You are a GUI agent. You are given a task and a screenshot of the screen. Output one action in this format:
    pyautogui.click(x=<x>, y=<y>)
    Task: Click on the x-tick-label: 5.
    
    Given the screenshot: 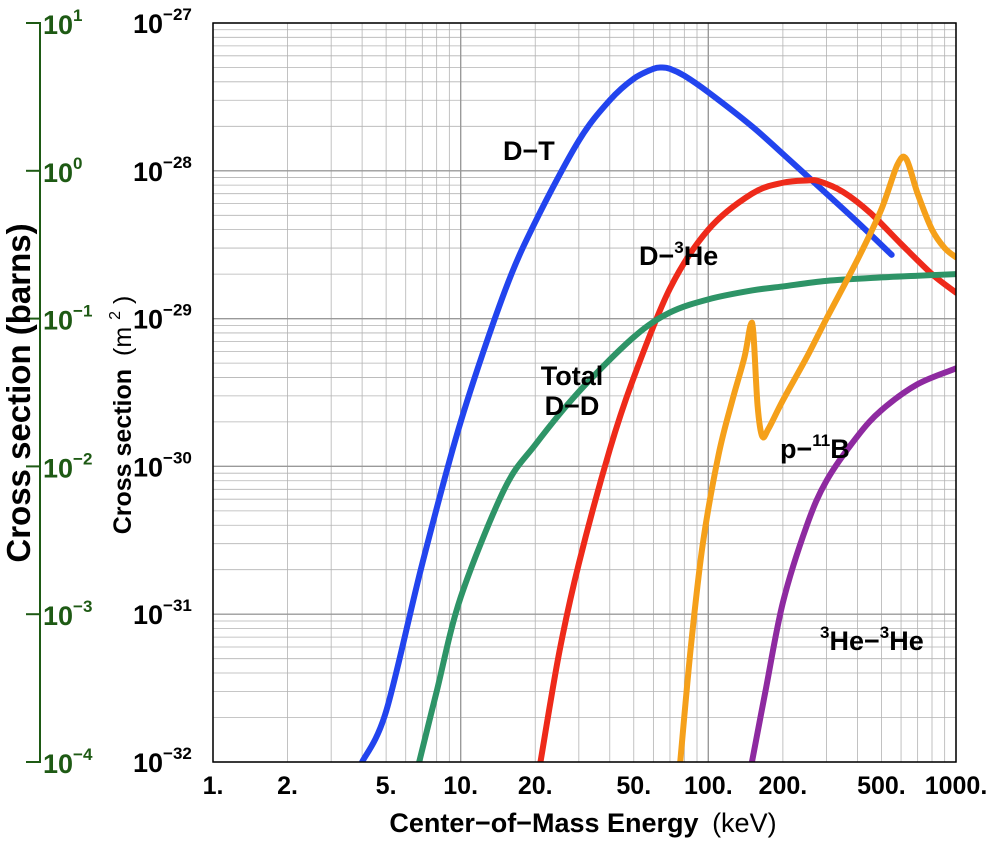 What is the action you would take?
    pyautogui.click(x=386, y=786)
    